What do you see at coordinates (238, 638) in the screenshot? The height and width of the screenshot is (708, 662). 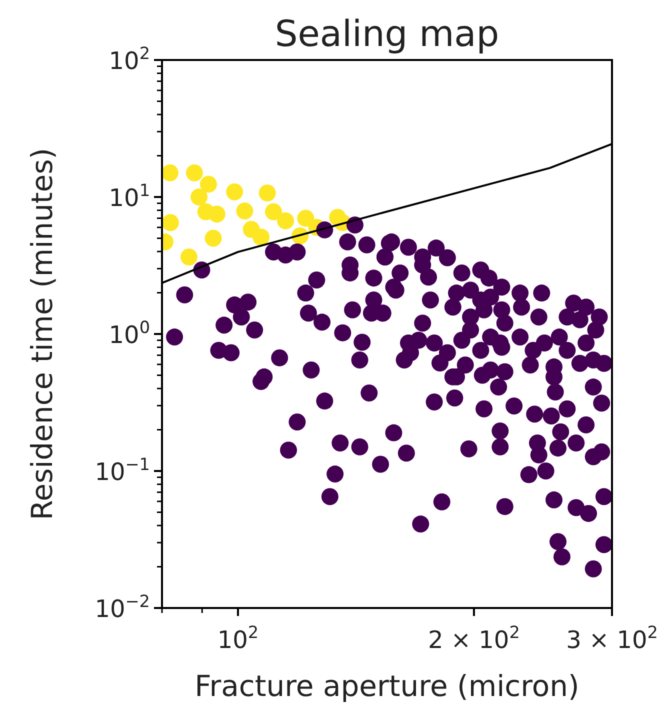 I see `x-tick-label: 10$^{2}$` at bounding box center [238, 638].